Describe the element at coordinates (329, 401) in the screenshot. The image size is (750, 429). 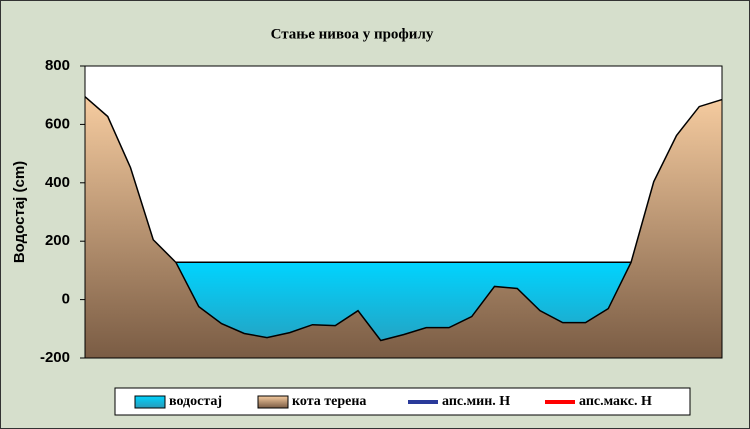
I see `legend-label: кота терена` at that location.